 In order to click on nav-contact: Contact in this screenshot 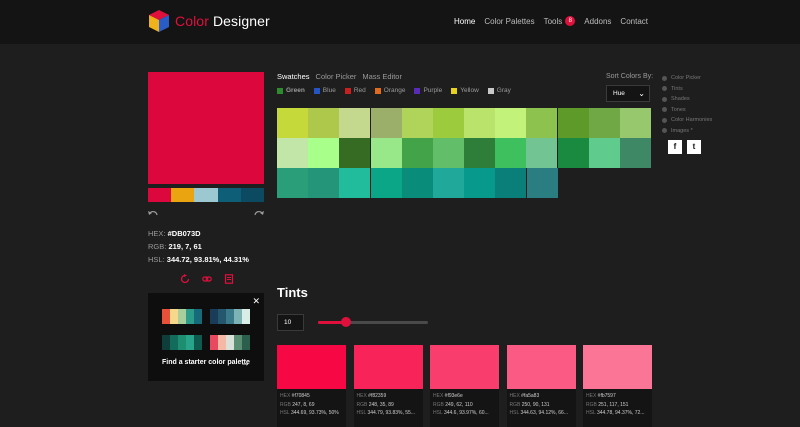, I will do `click(634, 21)`.